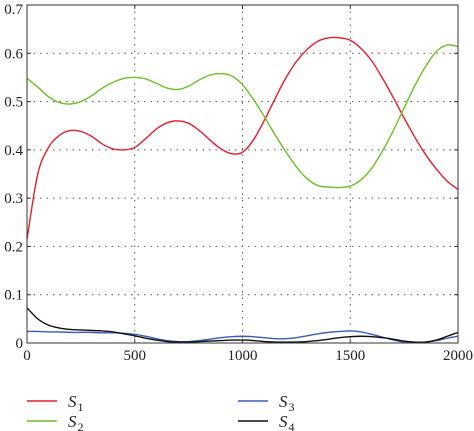  Describe the element at coordinates (55, 421) in the screenshot. I see `legend-item-s2: S2` at that location.